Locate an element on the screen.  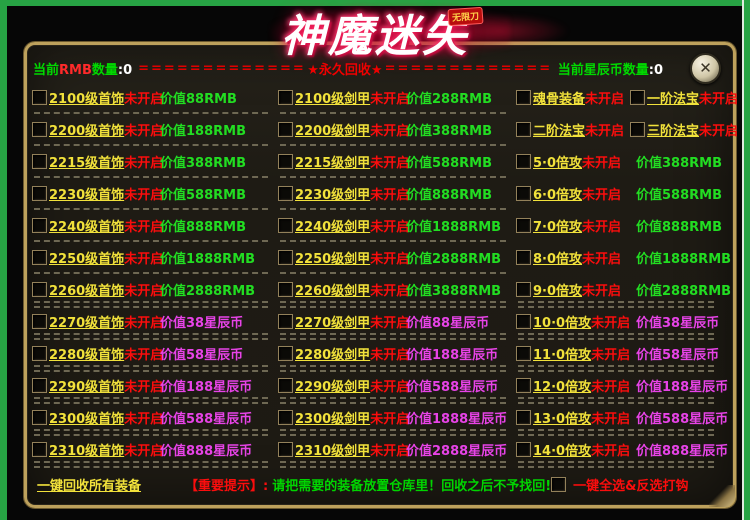
recycle-item: 2310级剑甲 未开启 价值2888星辰币 is located at coordinates (397, 449).